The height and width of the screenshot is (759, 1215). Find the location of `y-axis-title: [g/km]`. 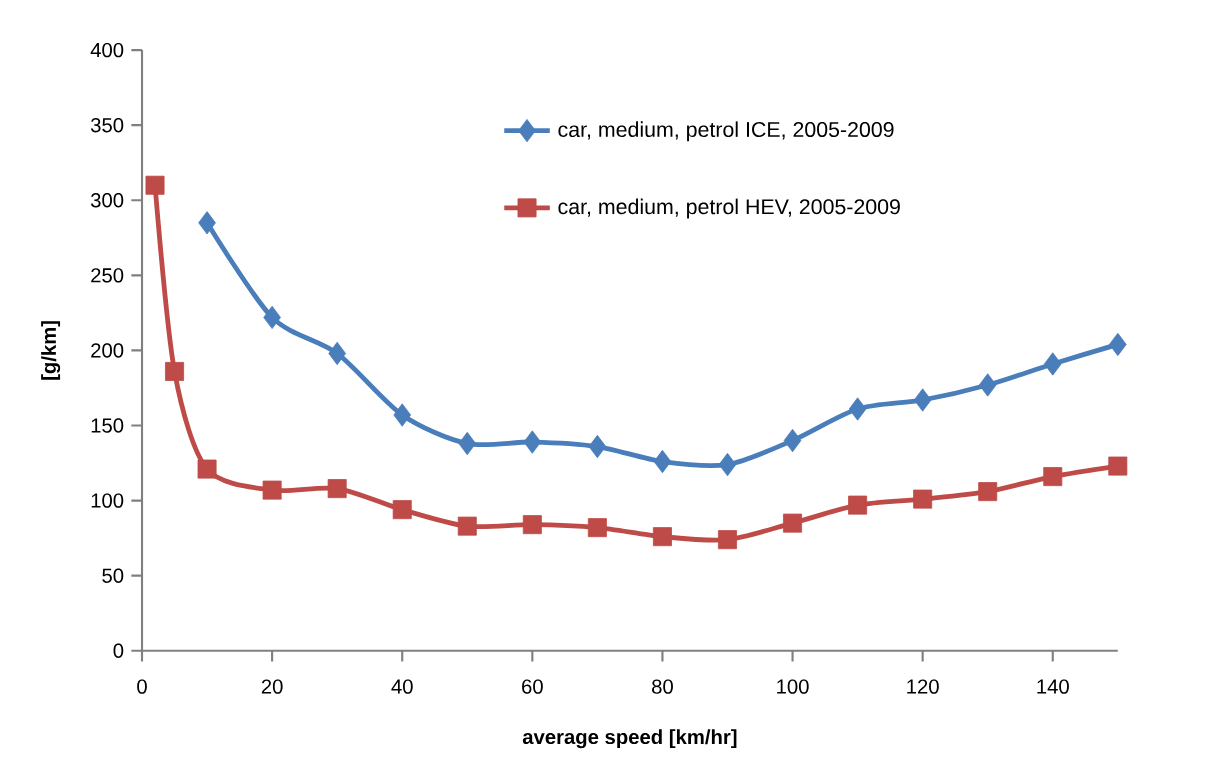

y-axis-title: [g/km] is located at coordinates (51, 350).